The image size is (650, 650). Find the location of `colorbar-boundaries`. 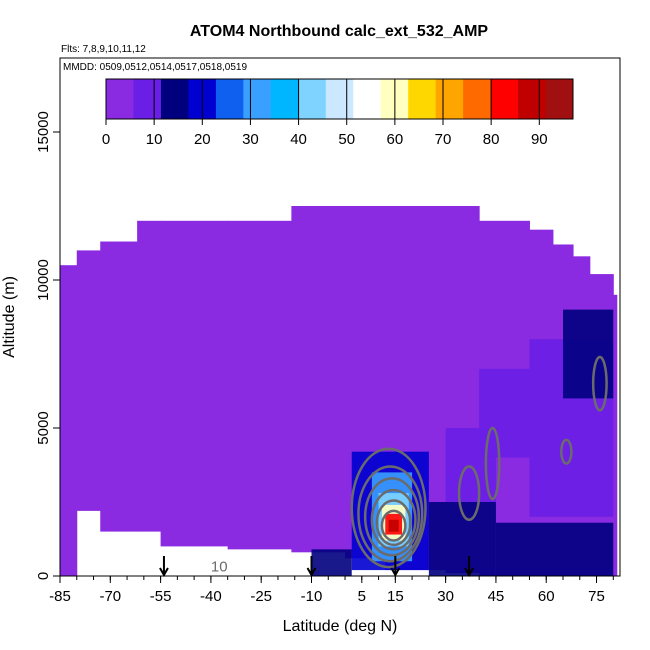

colorbar-boundaries is located at coordinates (346, 99).